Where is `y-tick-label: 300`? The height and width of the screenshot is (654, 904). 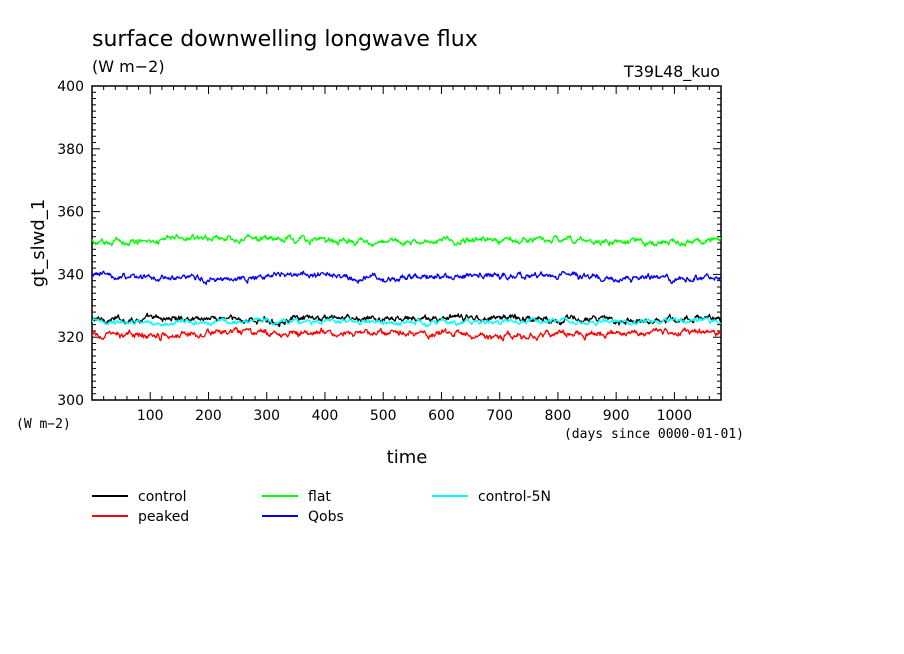
y-tick-label: 300 is located at coordinates (70, 401).